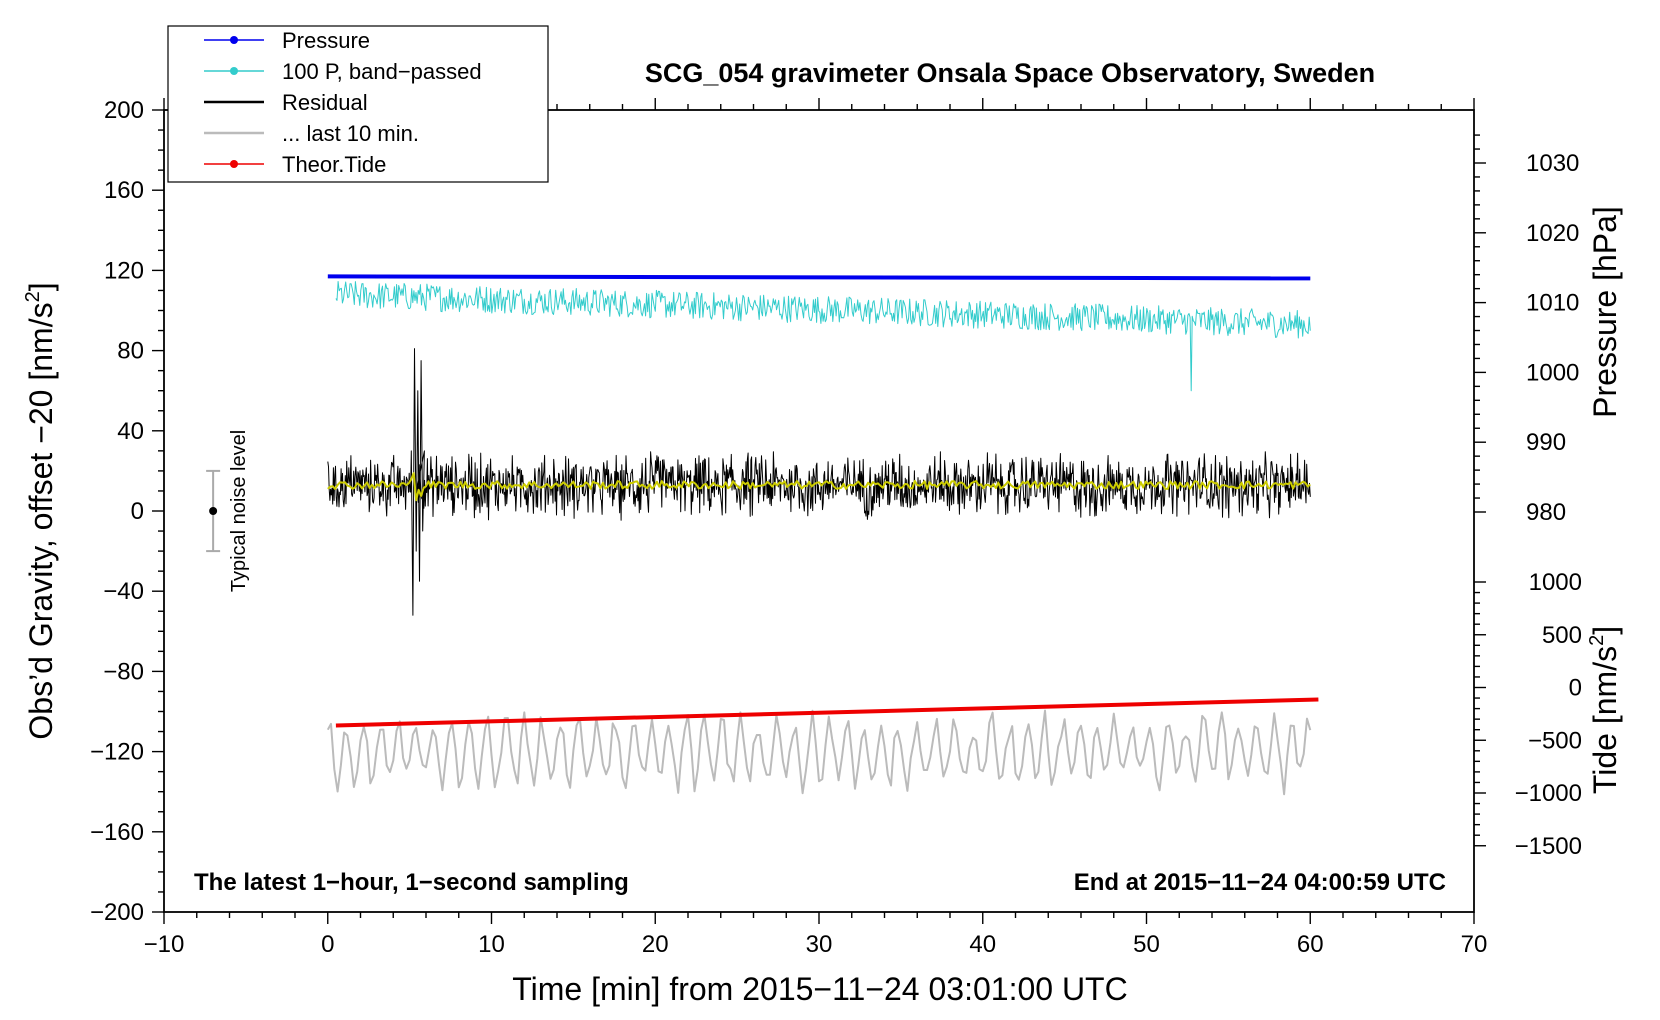 Image resolution: width=1660 pixels, height=1020 pixels. What do you see at coordinates (117, 752) in the screenshot?
I see `y-tick-label: −120` at bounding box center [117, 752].